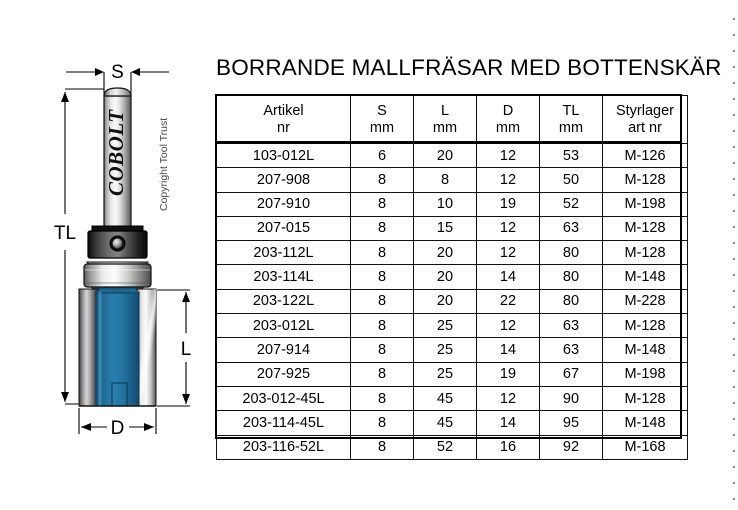 The width and height of the screenshot is (738, 510). What do you see at coordinates (283, 111) in the screenshot?
I see `header-line1: Artikel` at bounding box center [283, 111].